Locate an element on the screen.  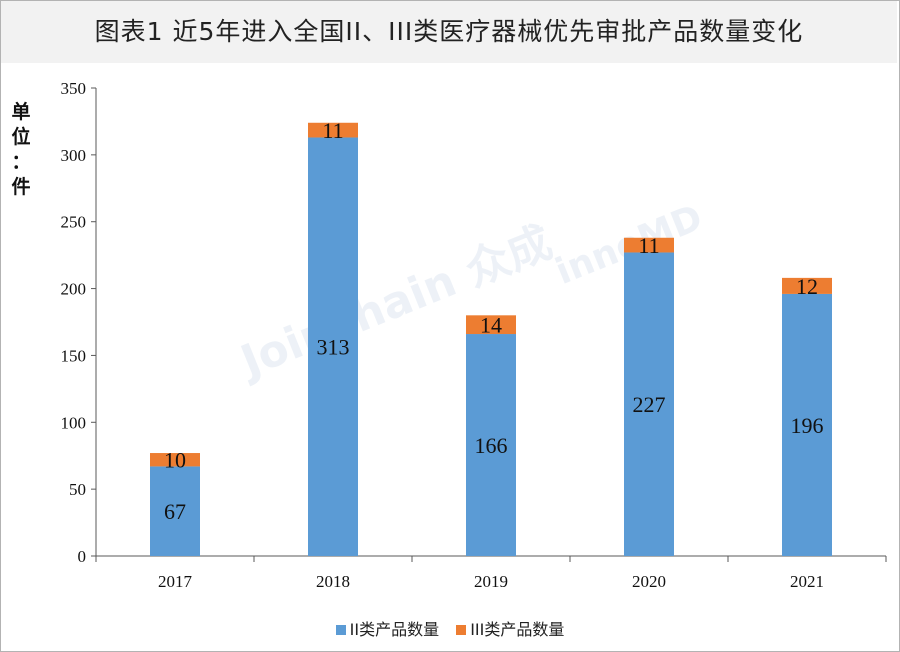
x-tick-label: 2017 is located at coordinates (175, 581).